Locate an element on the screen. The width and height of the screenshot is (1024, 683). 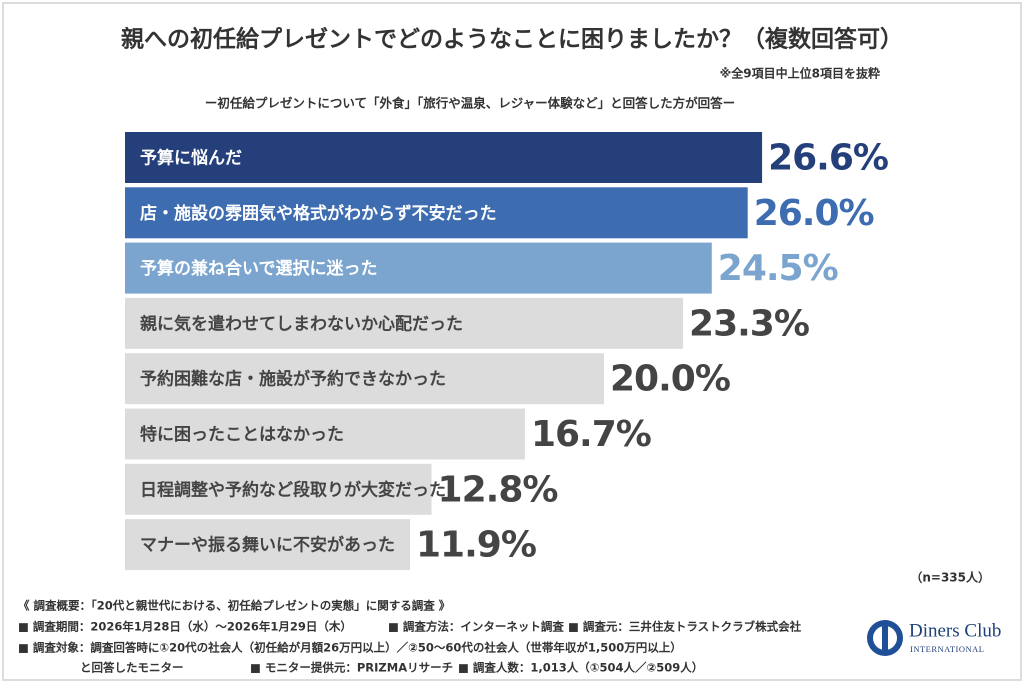
value-label: 12.8% is located at coordinates (498, 489).